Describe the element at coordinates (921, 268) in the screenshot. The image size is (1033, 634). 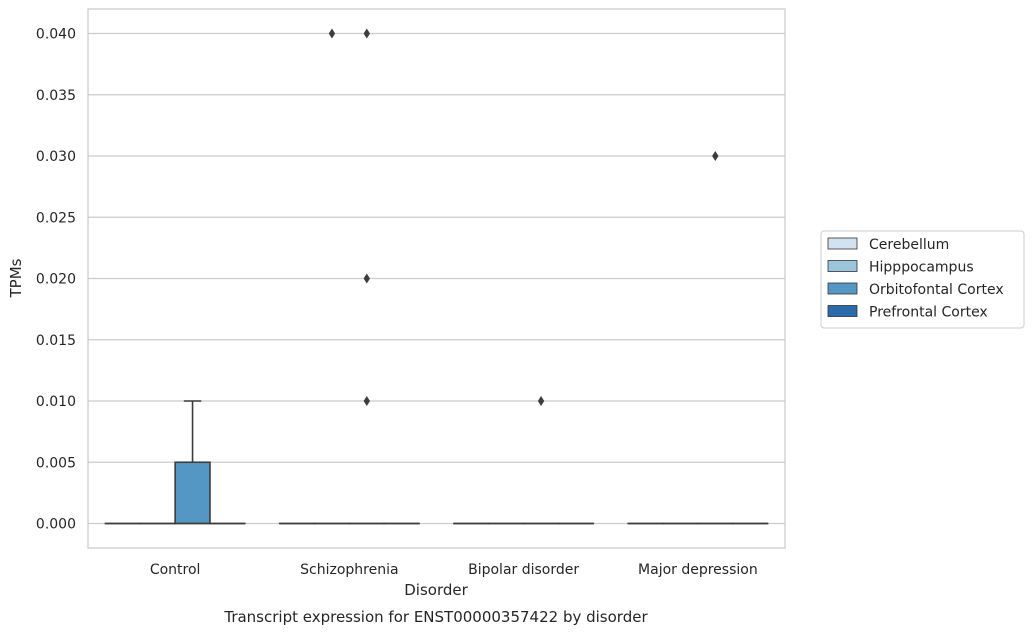
I see `legend-label: Hipppocampus` at that location.